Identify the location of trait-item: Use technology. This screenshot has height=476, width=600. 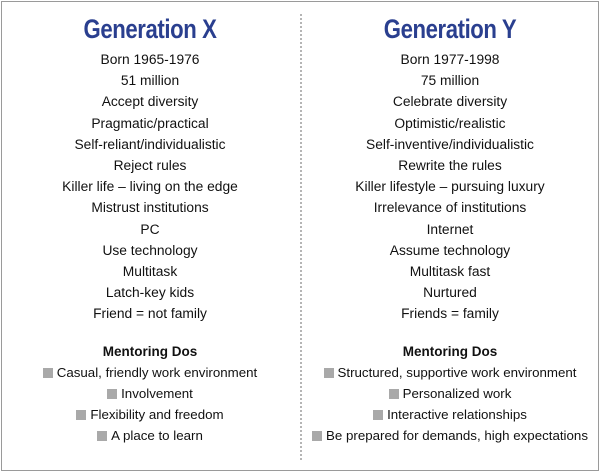
(150, 249).